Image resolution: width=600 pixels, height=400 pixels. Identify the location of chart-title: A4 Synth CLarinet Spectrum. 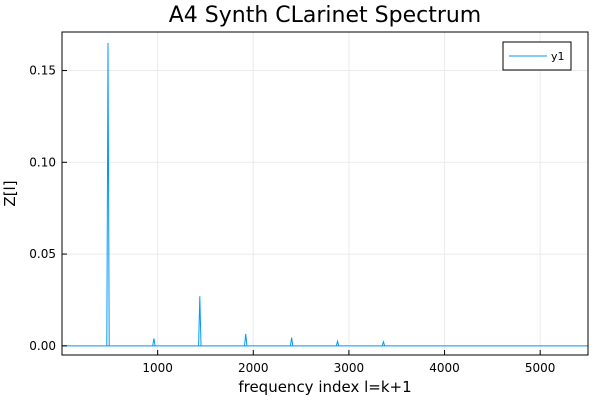
(325, 15).